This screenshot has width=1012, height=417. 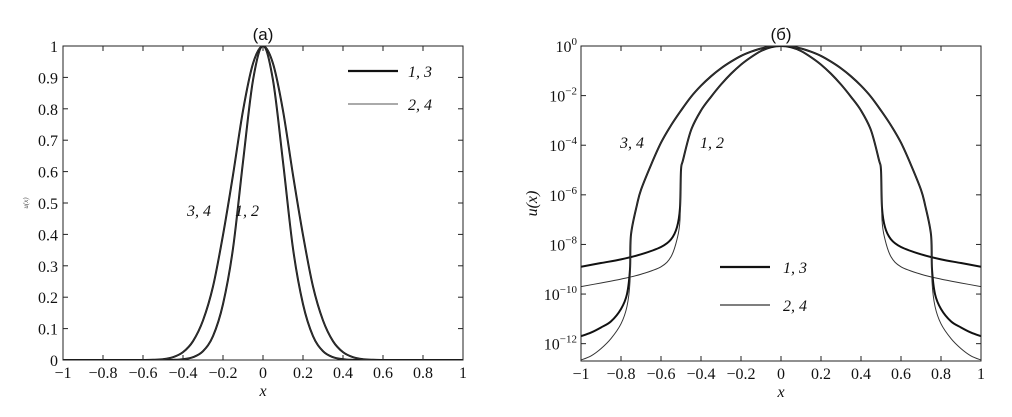 What do you see at coordinates (48, 204) in the screenshot?
I see `y-tick-label: 0.5` at bounding box center [48, 204].